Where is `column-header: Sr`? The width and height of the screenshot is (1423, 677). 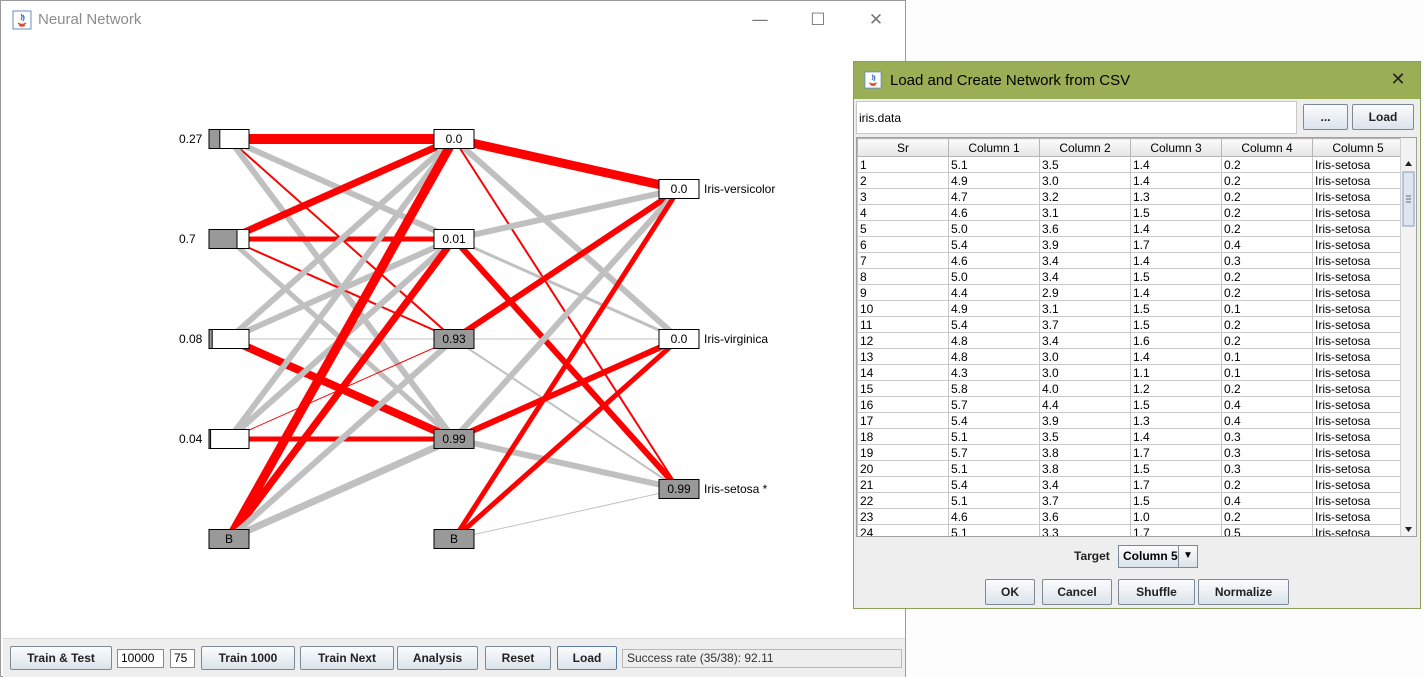
column-header: Sr is located at coordinates (903, 147).